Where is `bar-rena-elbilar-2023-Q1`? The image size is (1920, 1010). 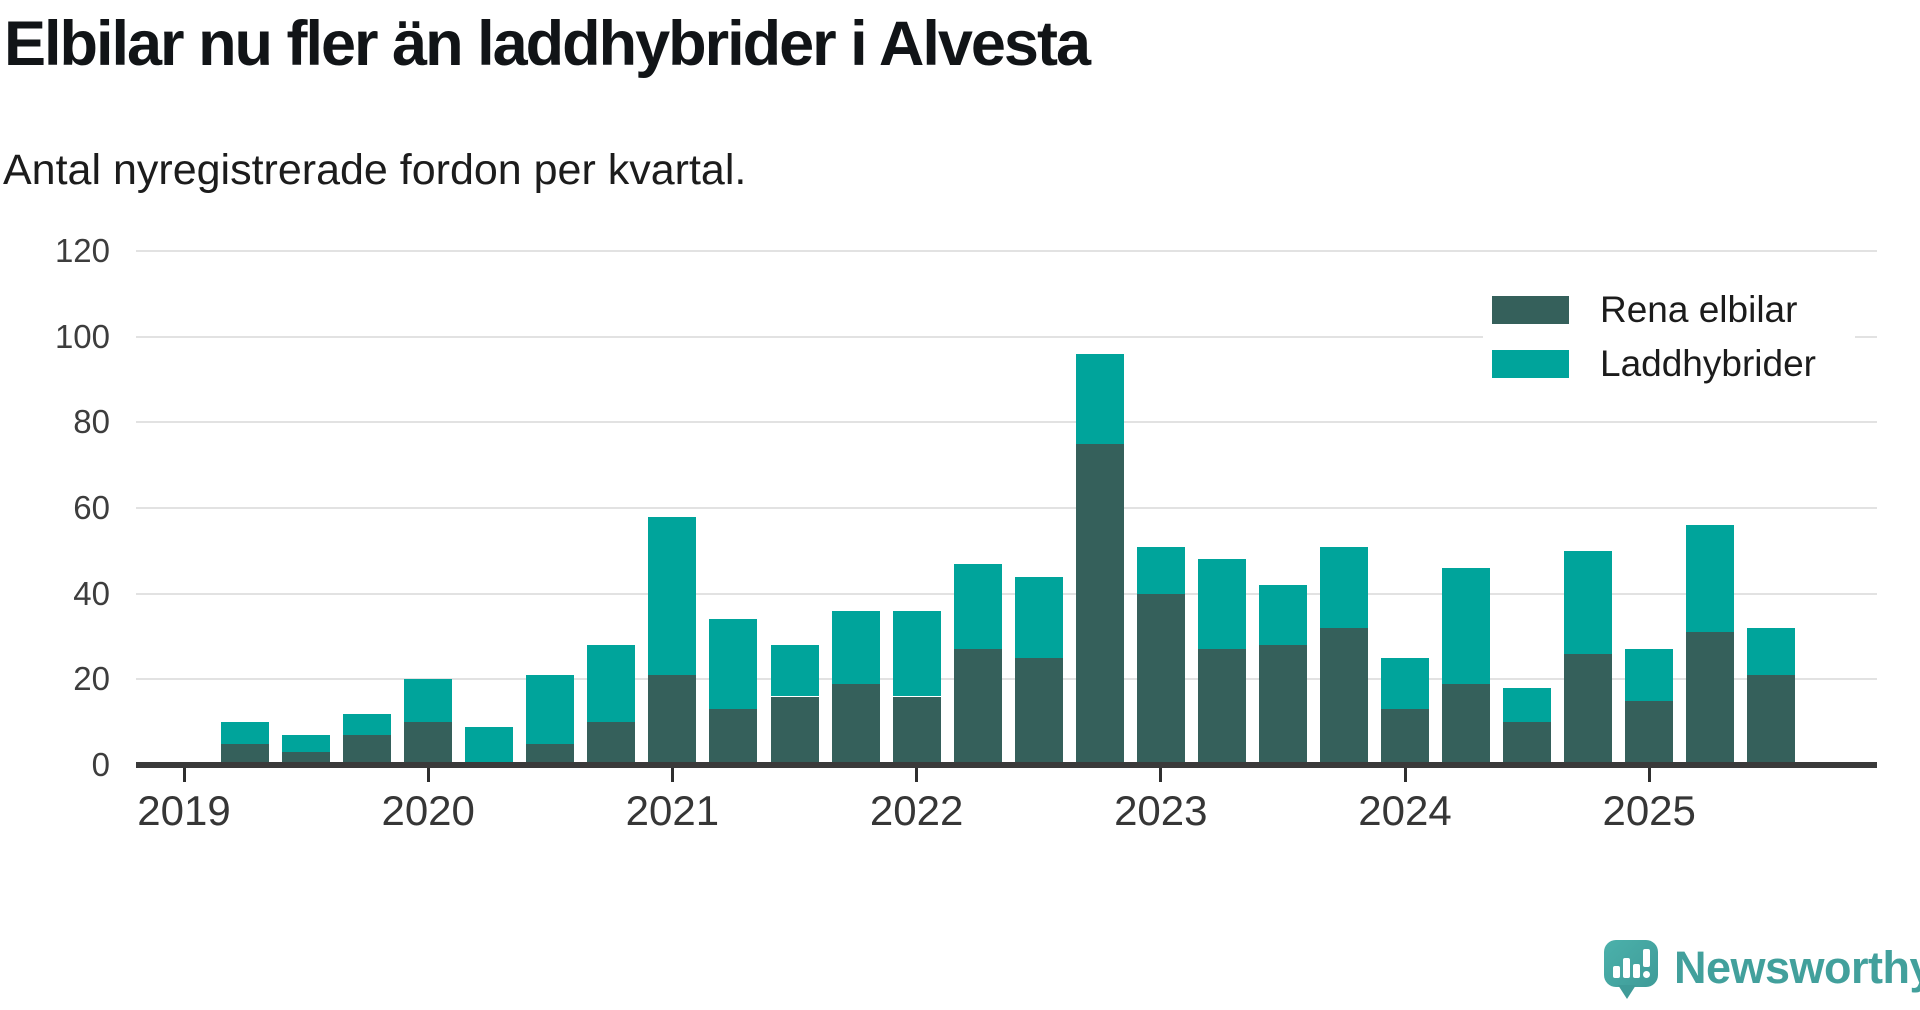 bar-rena-elbilar-2023-Q1 is located at coordinates (1160, 679).